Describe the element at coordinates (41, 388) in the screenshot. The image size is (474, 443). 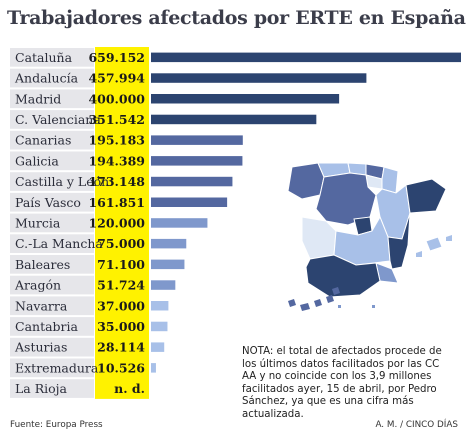
I see `category-label: La Rioja` at that location.